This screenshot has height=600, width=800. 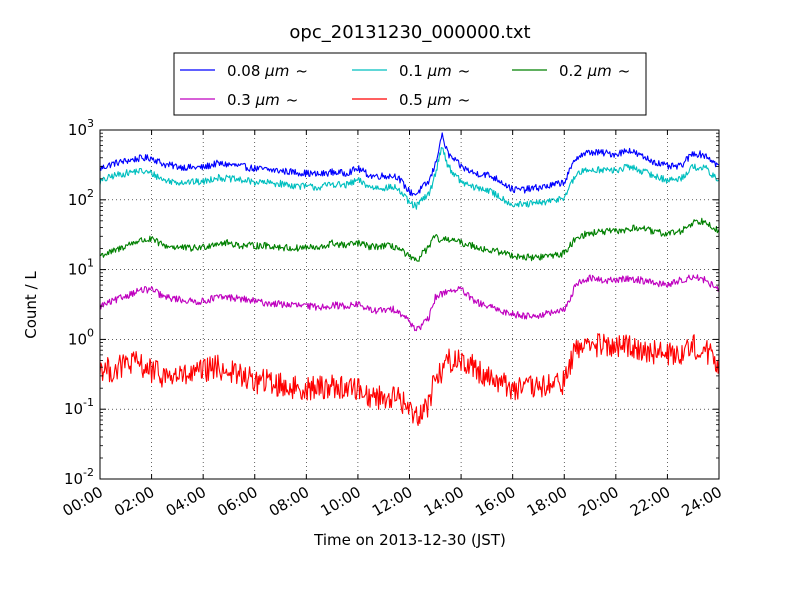 I want to click on y-tick-exponent: 2, so click(x=90, y=193).